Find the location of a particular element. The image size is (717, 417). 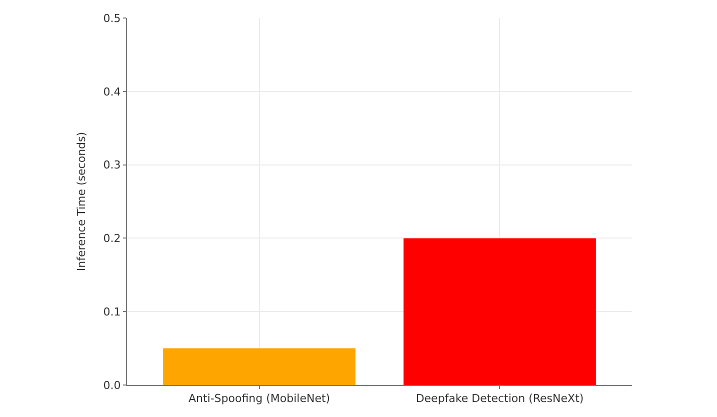

y-axis-title: Inference Time (seconds) is located at coordinates (81, 202).